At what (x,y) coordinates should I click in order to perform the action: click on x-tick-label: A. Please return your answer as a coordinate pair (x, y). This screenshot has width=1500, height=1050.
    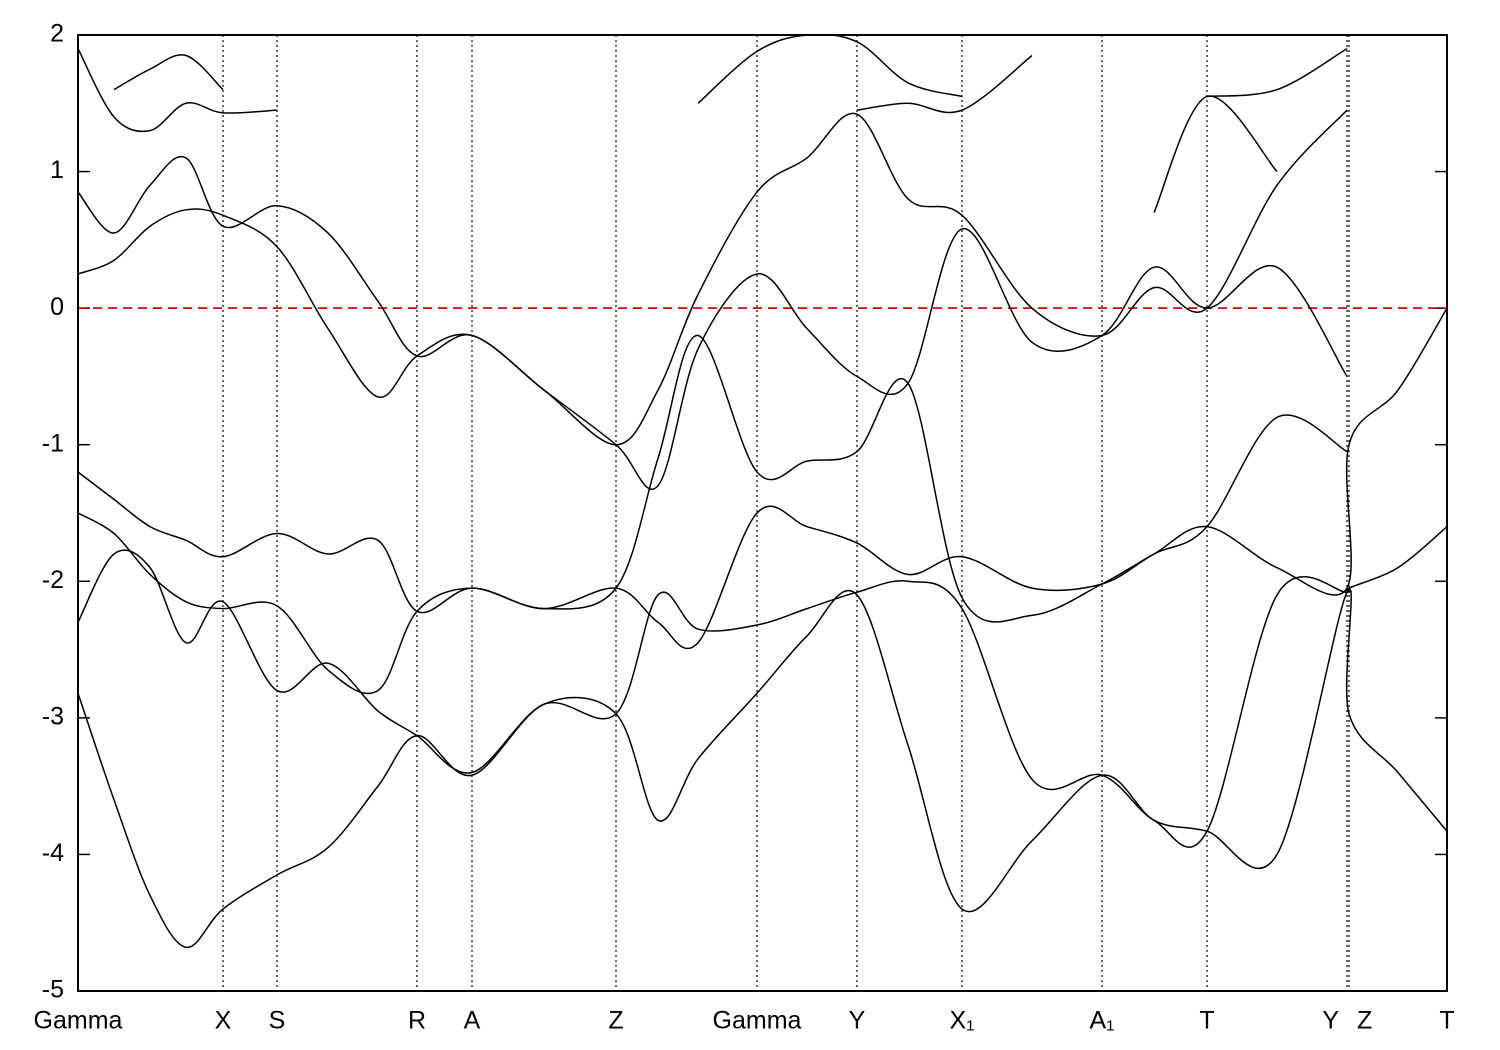
    Looking at the image, I should click on (472, 1021).